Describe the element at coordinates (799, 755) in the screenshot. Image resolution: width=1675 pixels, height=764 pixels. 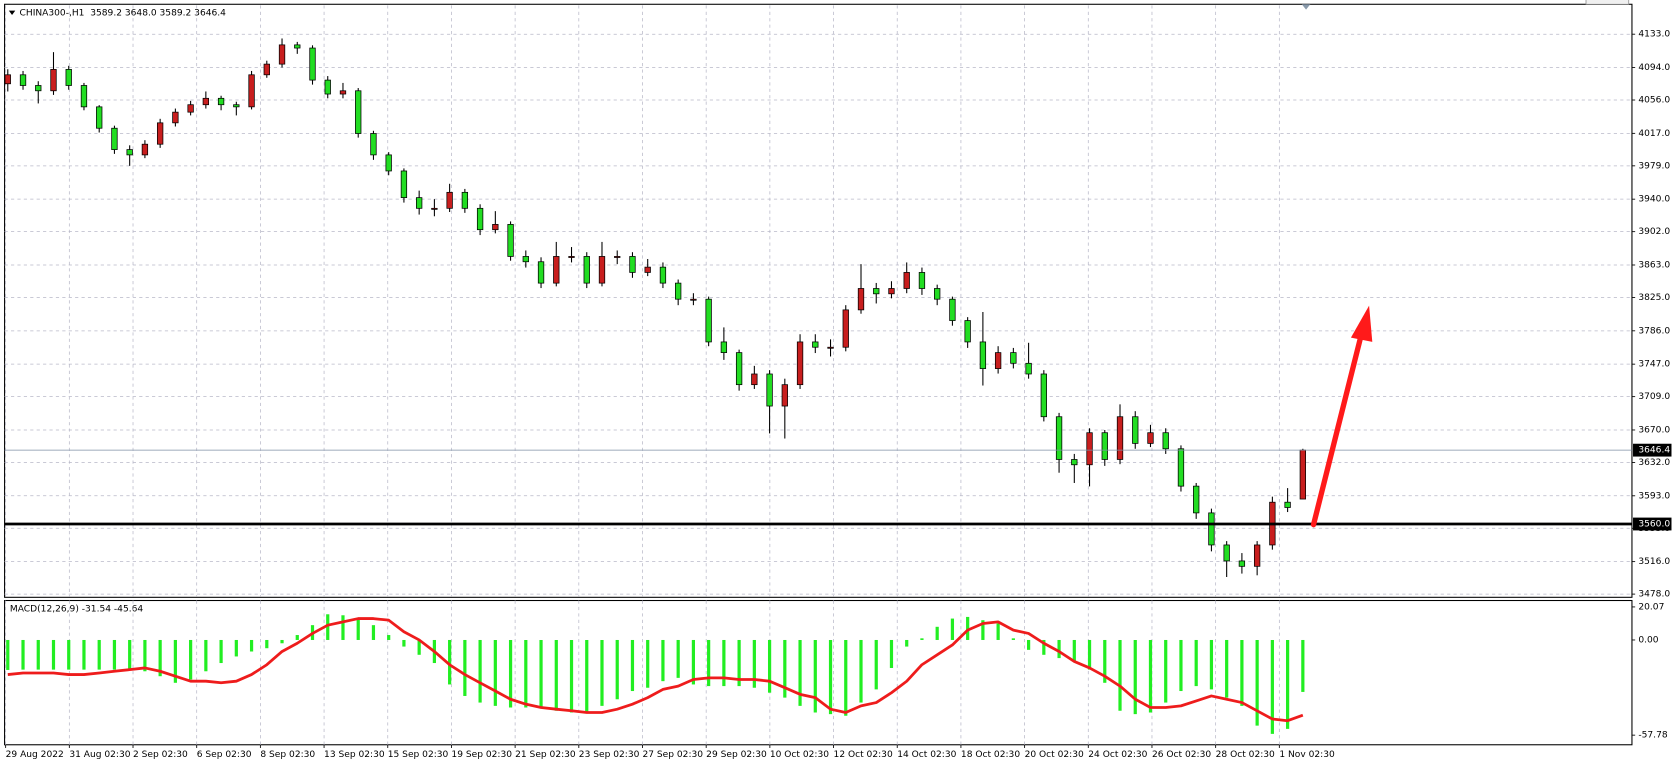
I see `x-tick-label: 10 Oct 02:30` at that location.